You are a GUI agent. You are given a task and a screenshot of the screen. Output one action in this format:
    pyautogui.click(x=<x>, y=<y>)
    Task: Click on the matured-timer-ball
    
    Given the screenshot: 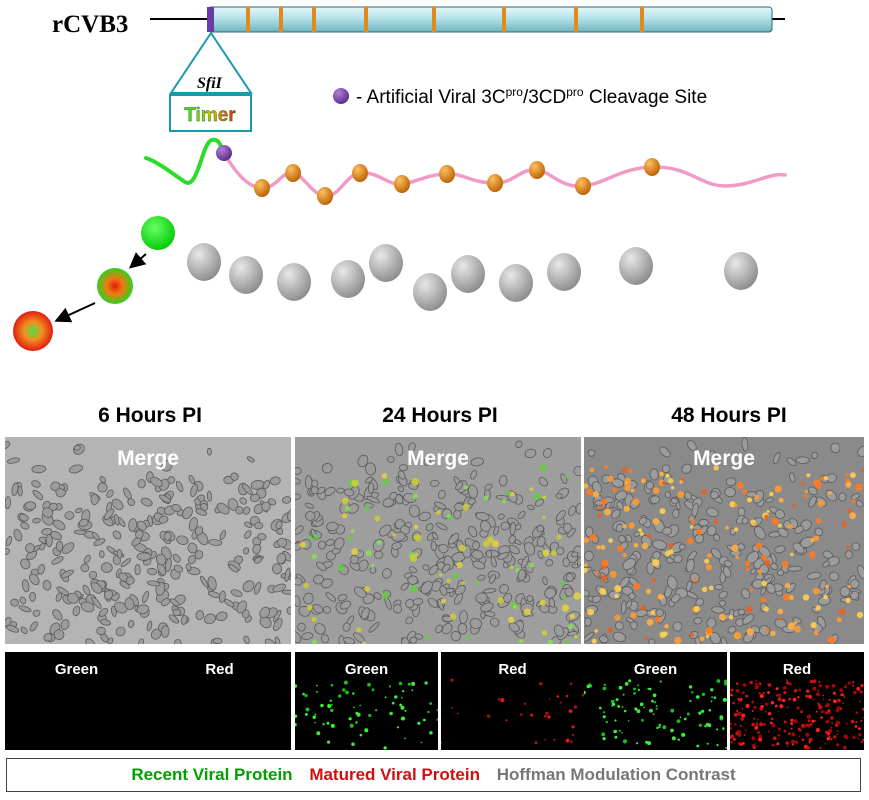 What is the action you would take?
    pyautogui.click(x=33, y=331)
    